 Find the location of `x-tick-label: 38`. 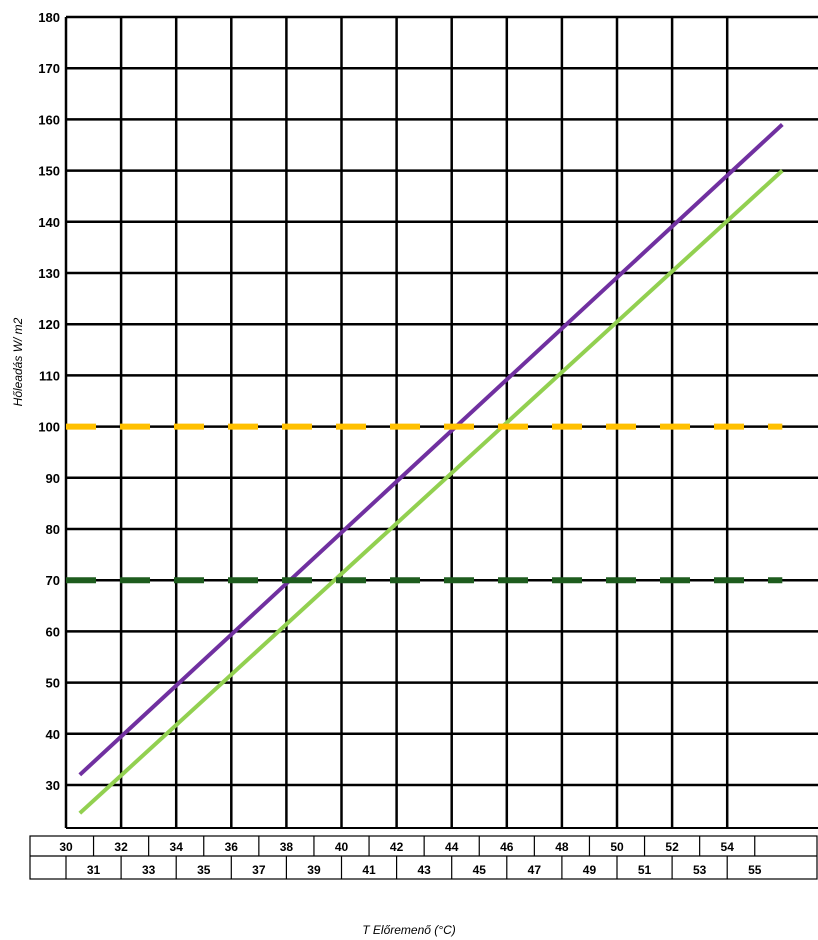

x-tick-label: 38 is located at coordinates (287, 847).